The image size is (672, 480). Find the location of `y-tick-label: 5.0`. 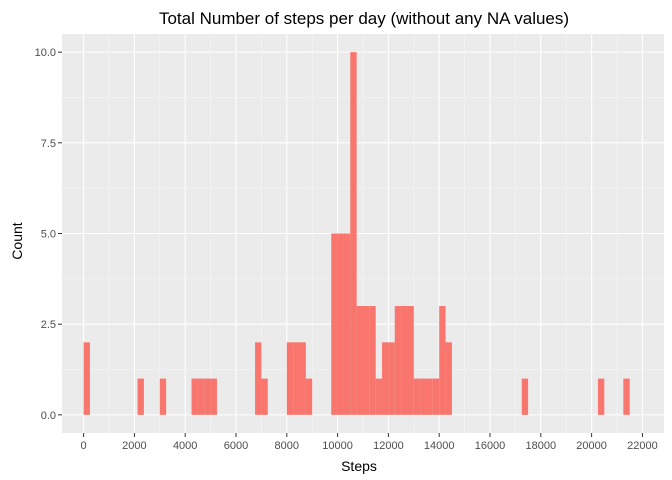

y-tick-label: 5.0 is located at coordinates (48, 235).